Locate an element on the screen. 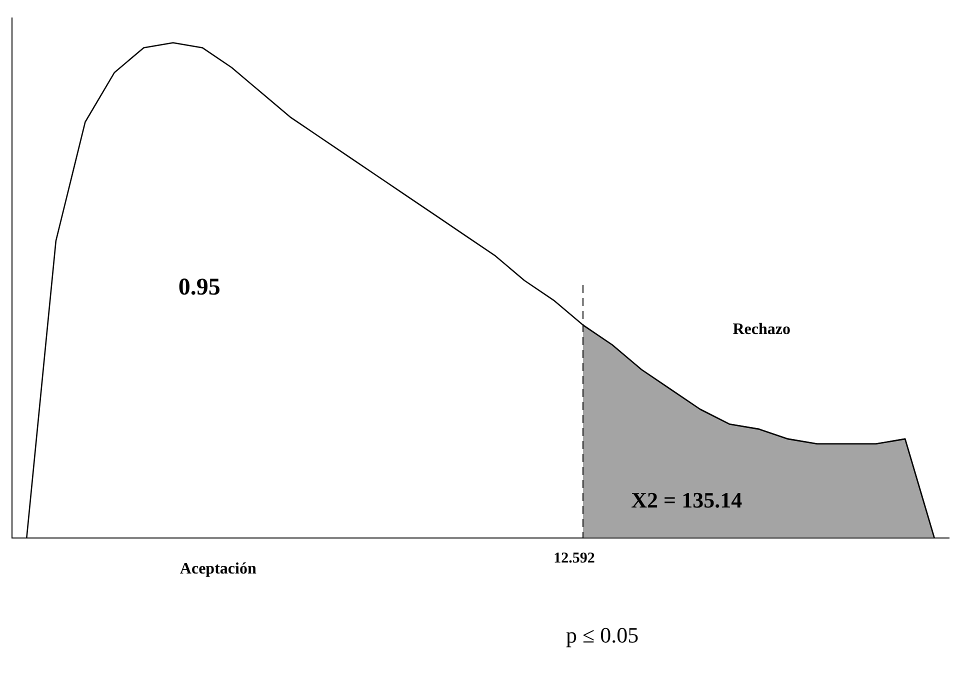 The height and width of the screenshot is (676, 965). text: 12.592 is located at coordinates (574, 558).